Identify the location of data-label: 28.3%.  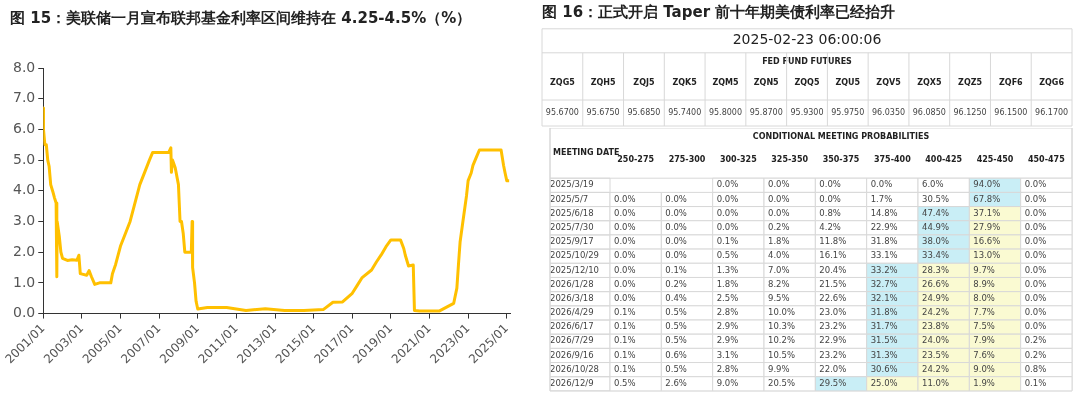
(936, 269).